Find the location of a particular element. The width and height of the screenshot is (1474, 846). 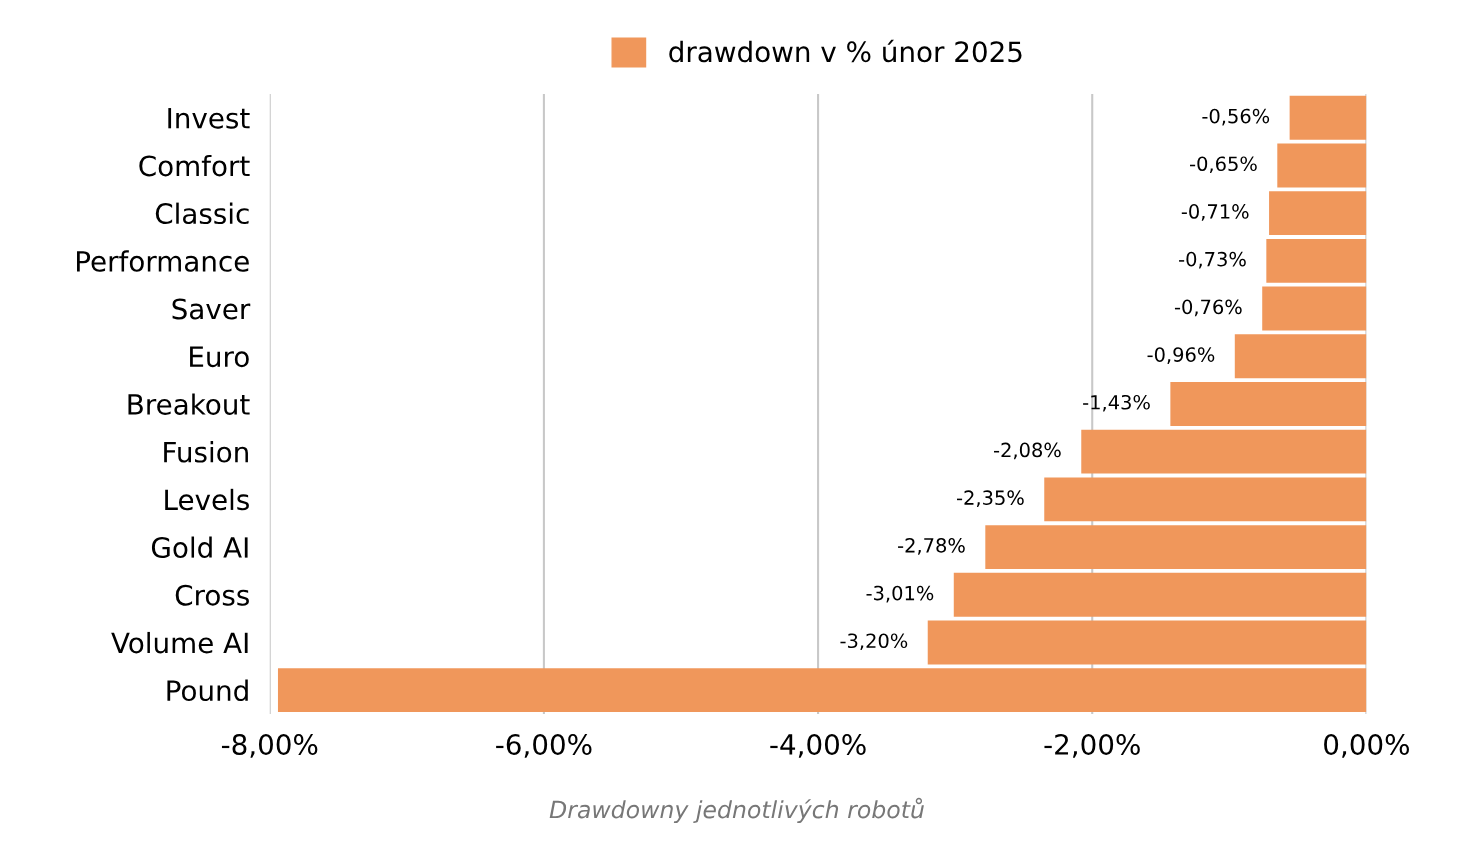

y-tick-label: Levels is located at coordinates (207, 499).